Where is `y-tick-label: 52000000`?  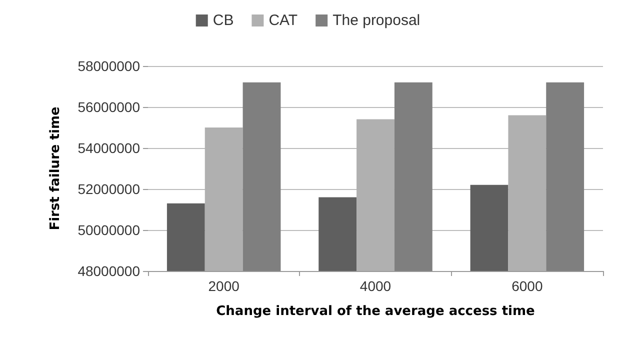 y-tick-label: 52000000 is located at coordinates (109, 189).